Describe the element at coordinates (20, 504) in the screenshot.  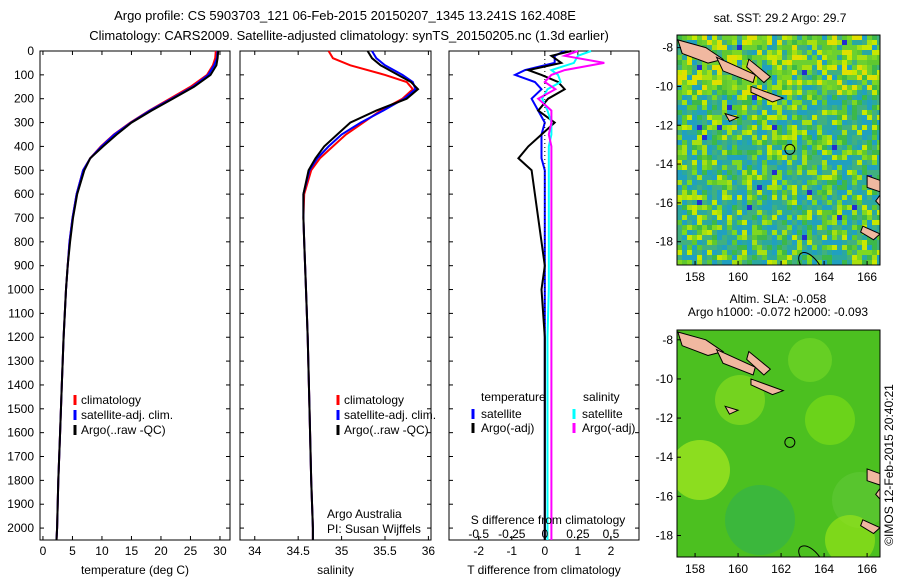
I see `depth-tick-label: 1900` at that location.